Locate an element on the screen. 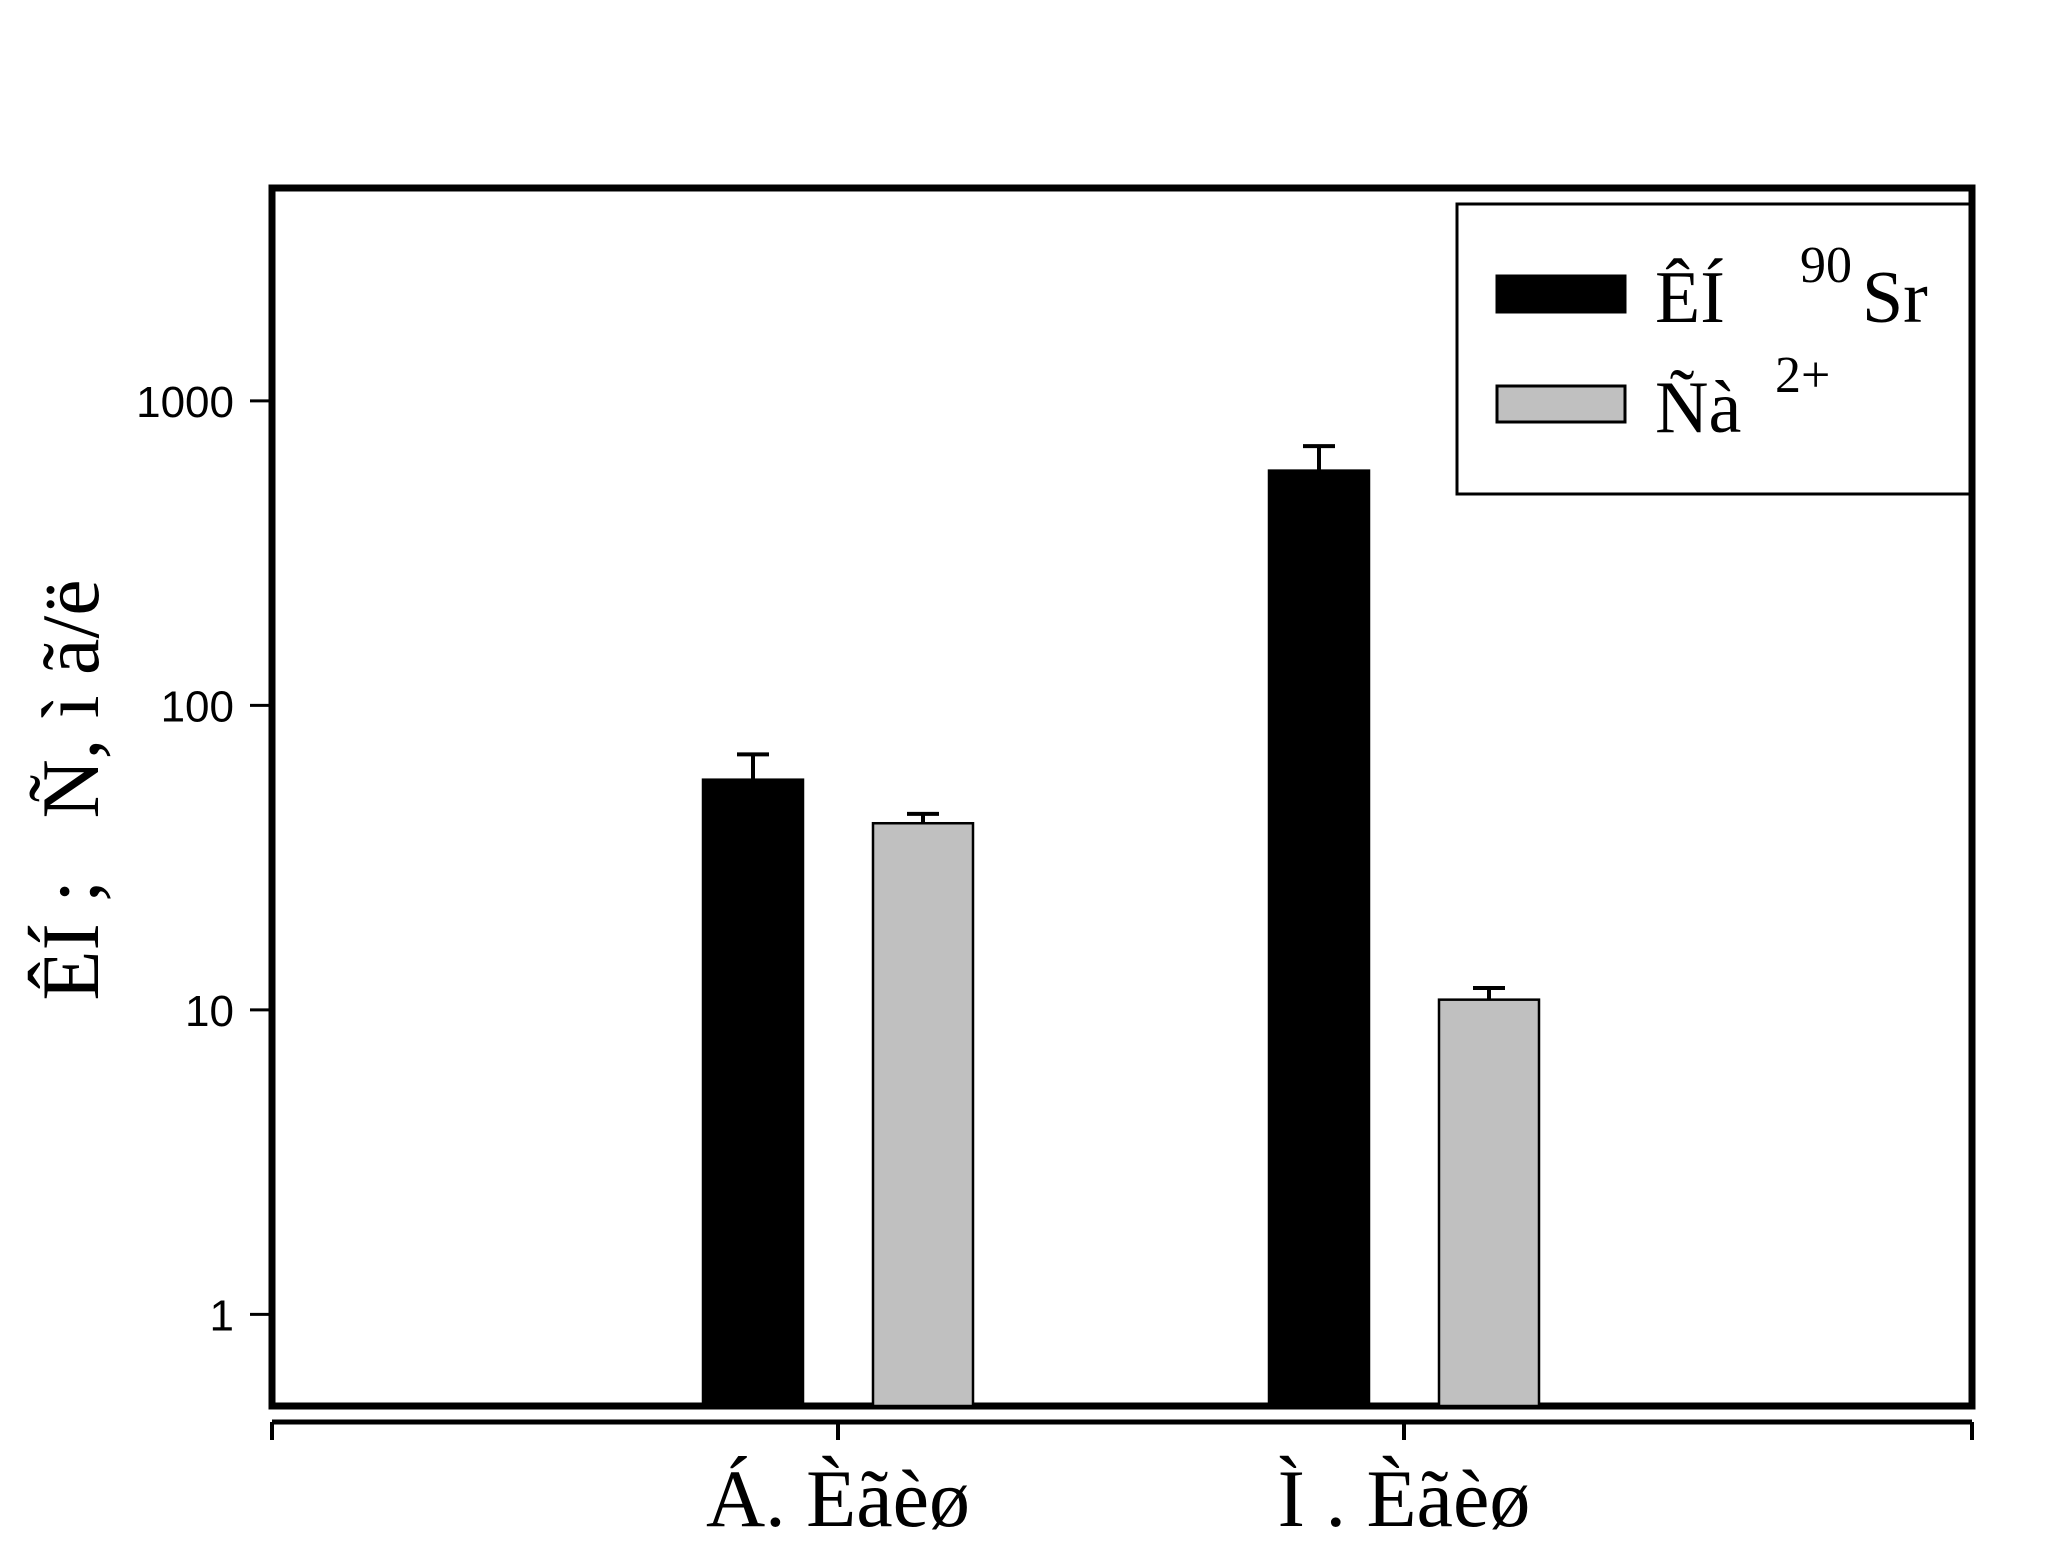  legend-box is located at coordinates (1713, 349).